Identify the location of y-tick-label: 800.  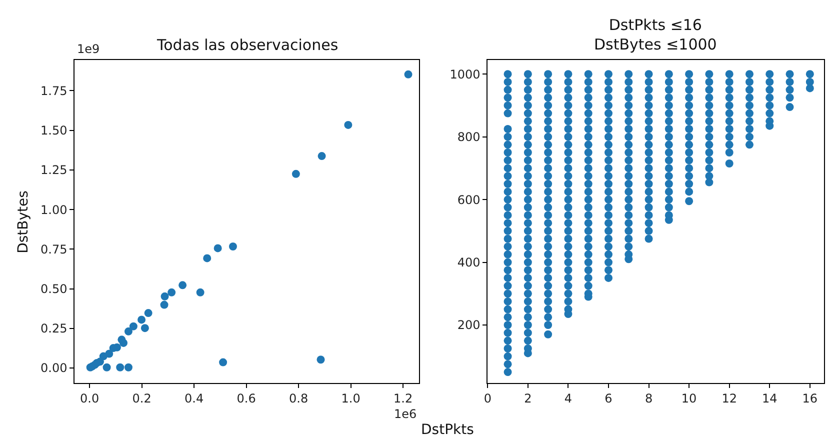
(468, 137).